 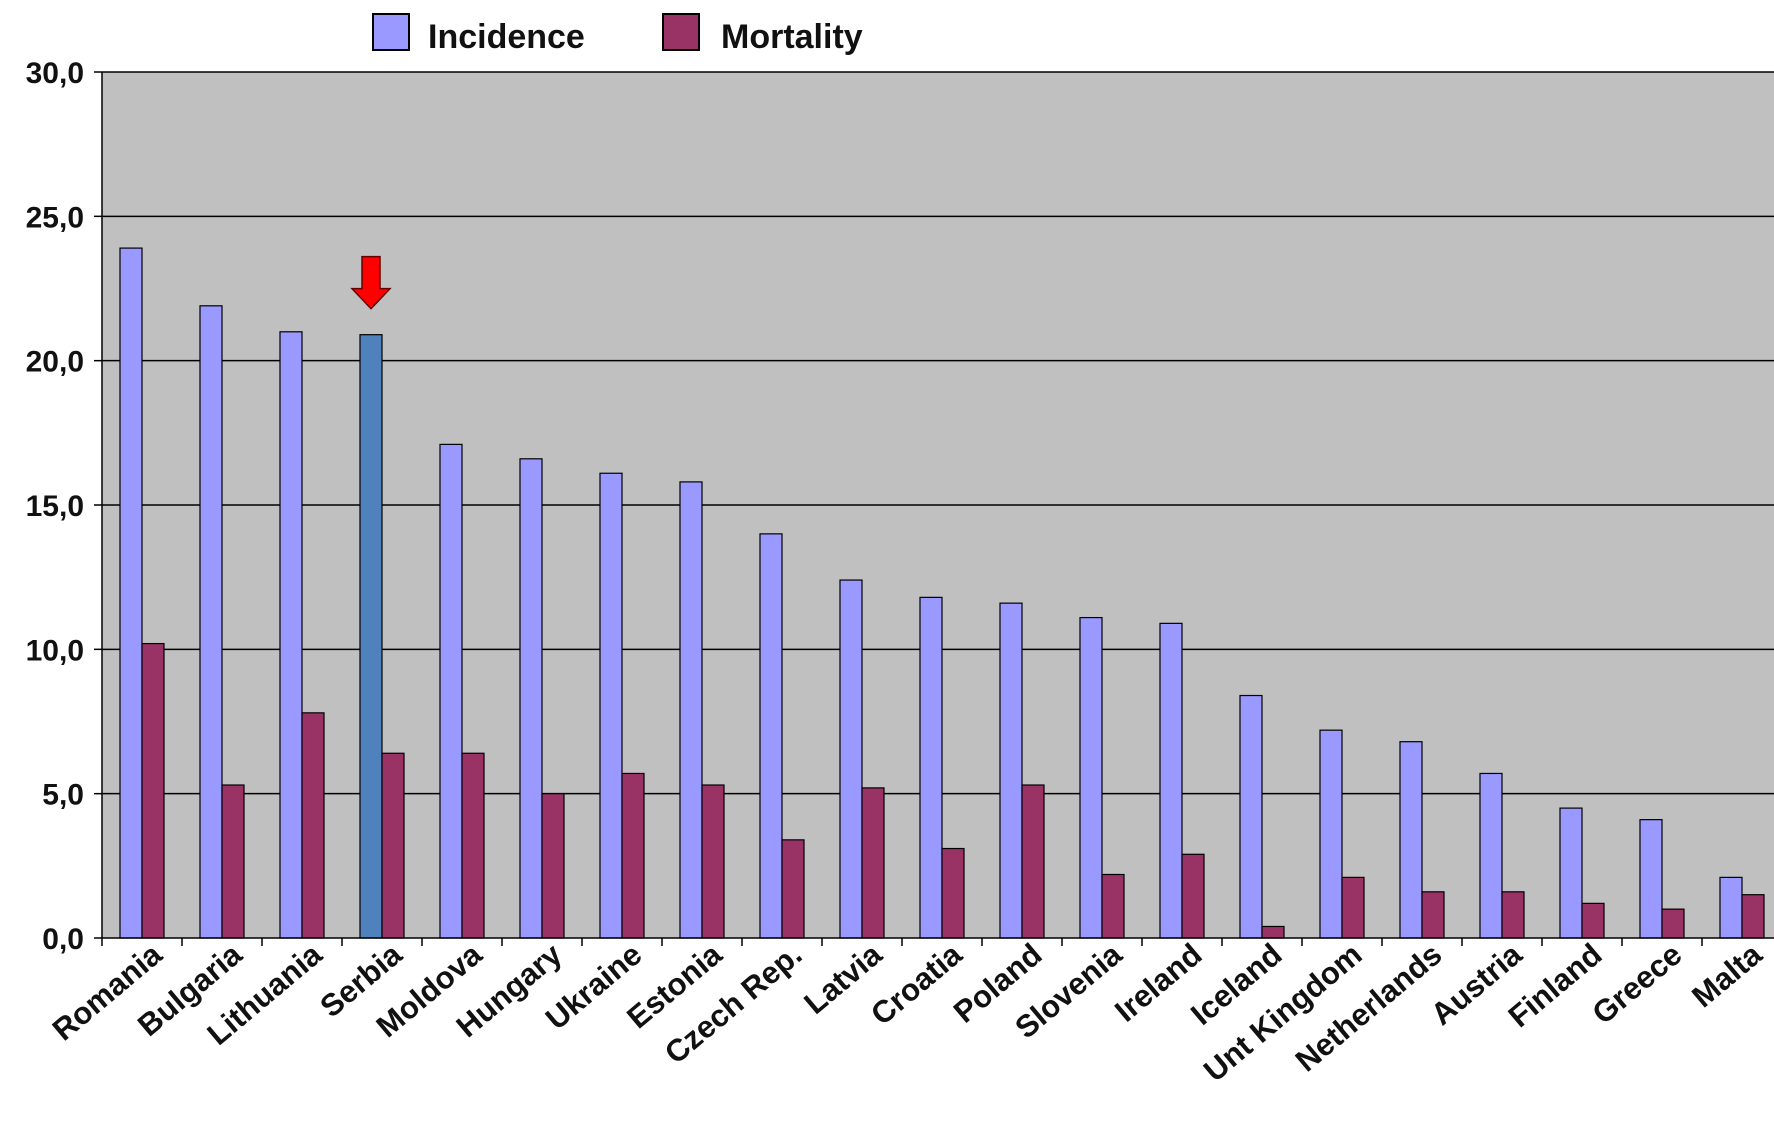 I want to click on bar-incidence-latvia, so click(x=851, y=759).